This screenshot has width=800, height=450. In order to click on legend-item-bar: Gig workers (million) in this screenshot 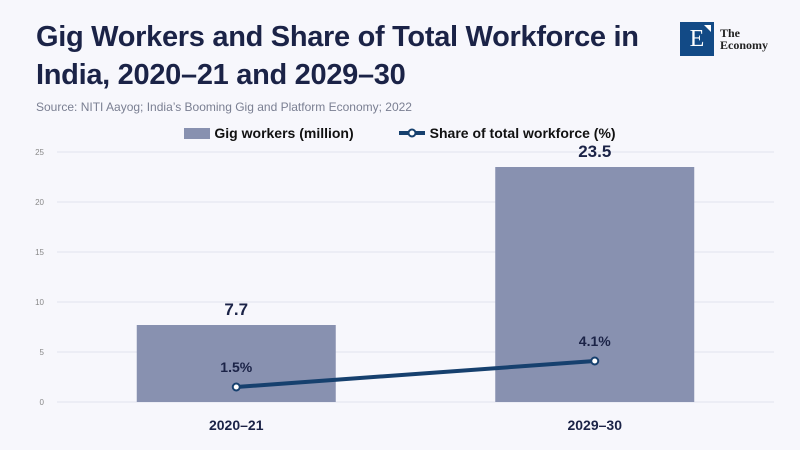, I will do `click(269, 133)`.